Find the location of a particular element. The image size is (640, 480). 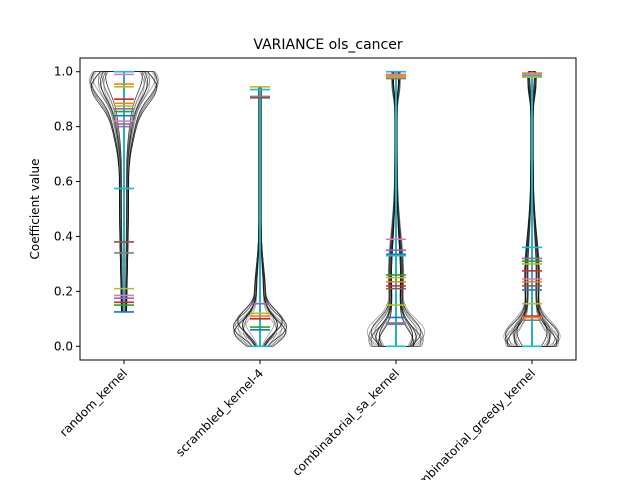

violin-combinatorial_greedy_kernel is located at coordinates (532, 209).